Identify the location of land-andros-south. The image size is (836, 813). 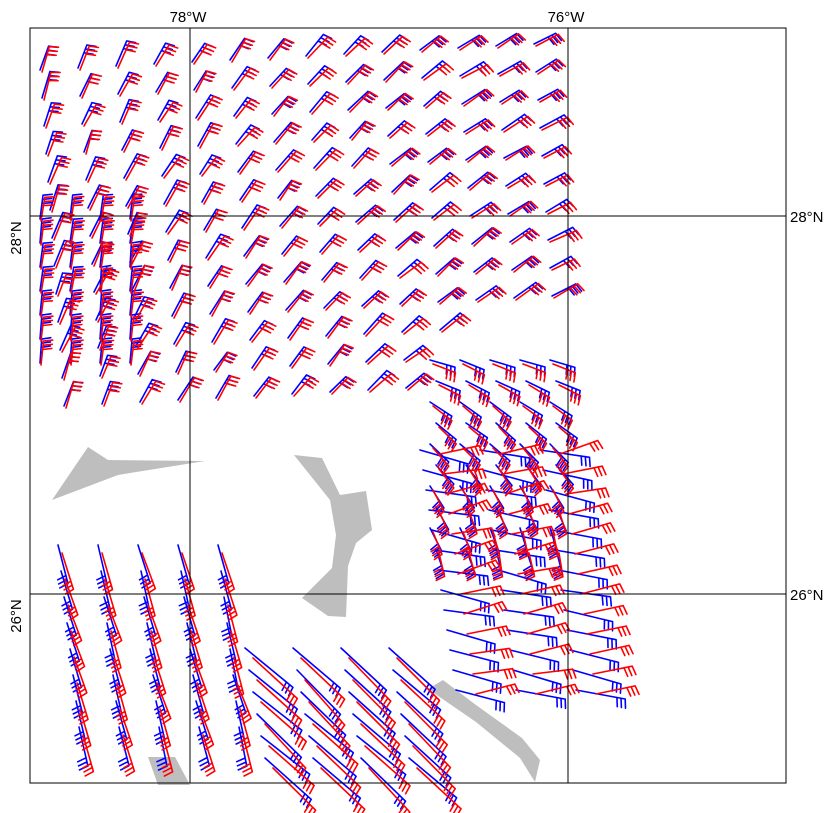
(169, 771).